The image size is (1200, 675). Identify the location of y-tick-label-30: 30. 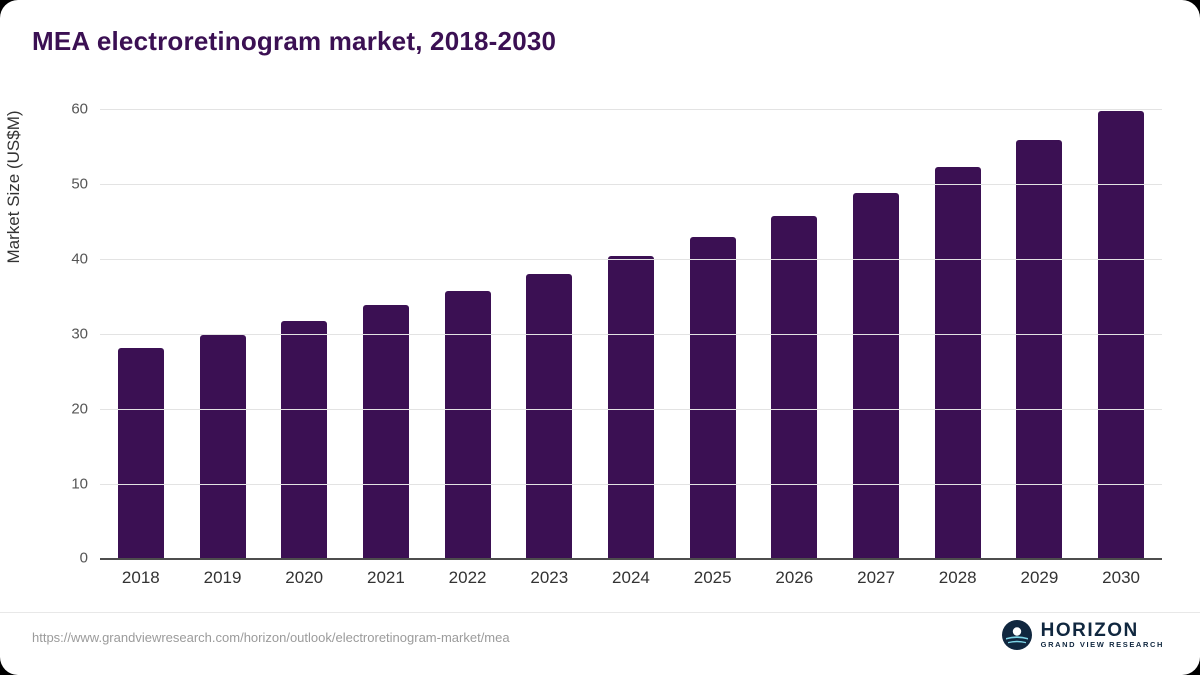
(79, 334).